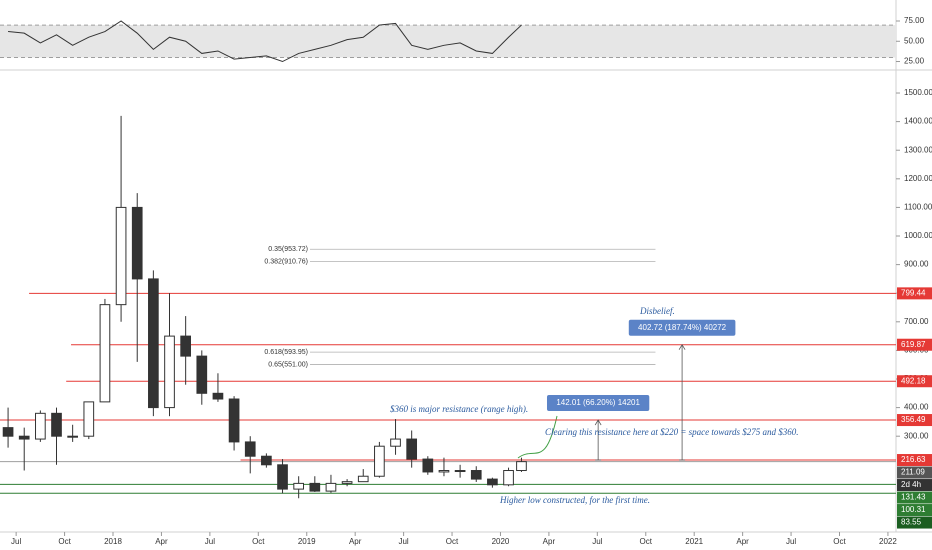  What do you see at coordinates (911, 484) in the screenshot?
I see `price-label: 2d 4h` at bounding box center [911, 484].